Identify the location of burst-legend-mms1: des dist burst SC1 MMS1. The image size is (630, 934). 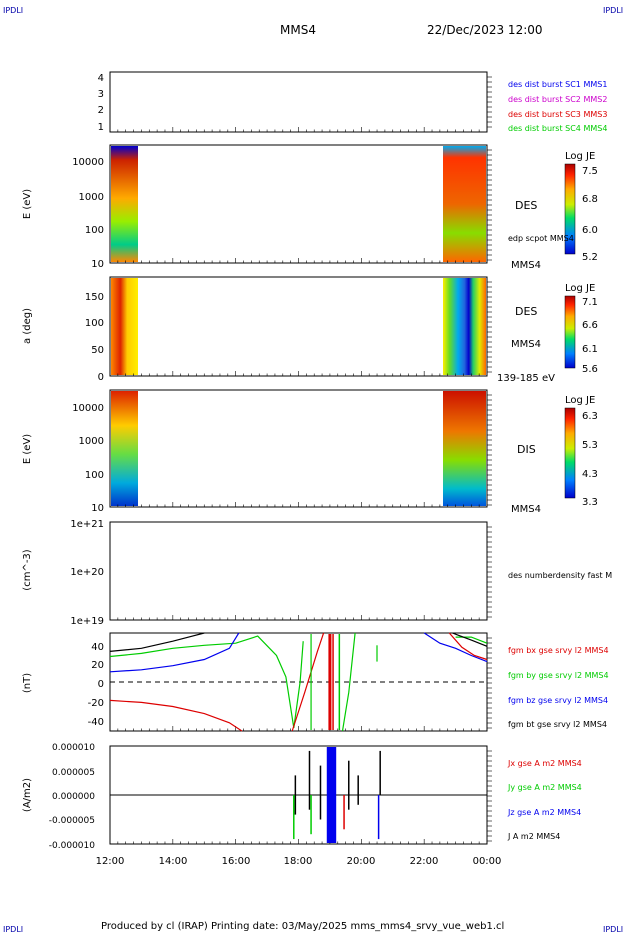
(557, 84).